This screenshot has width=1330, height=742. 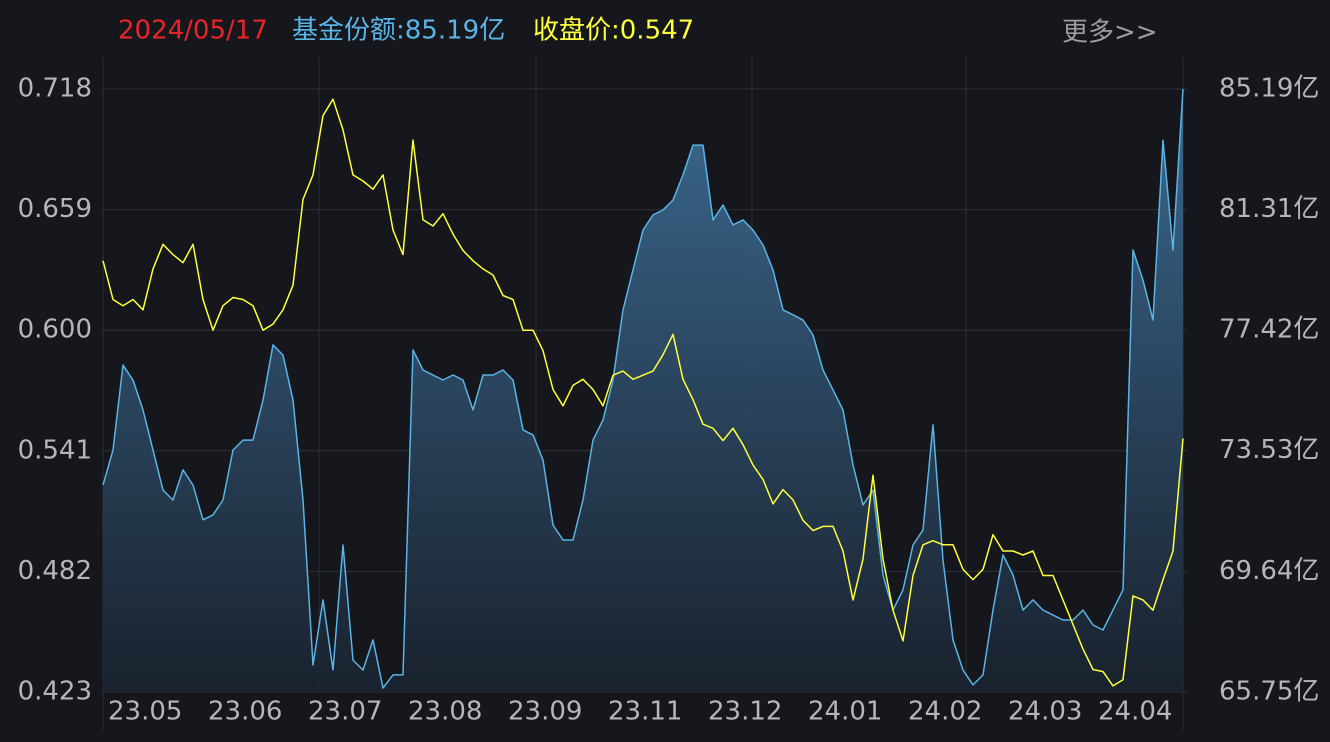 What do you see at coordinates (645, 712) in the screenshot?
I see `x-tick-label: 23.11` at bounding box center [645, 712].